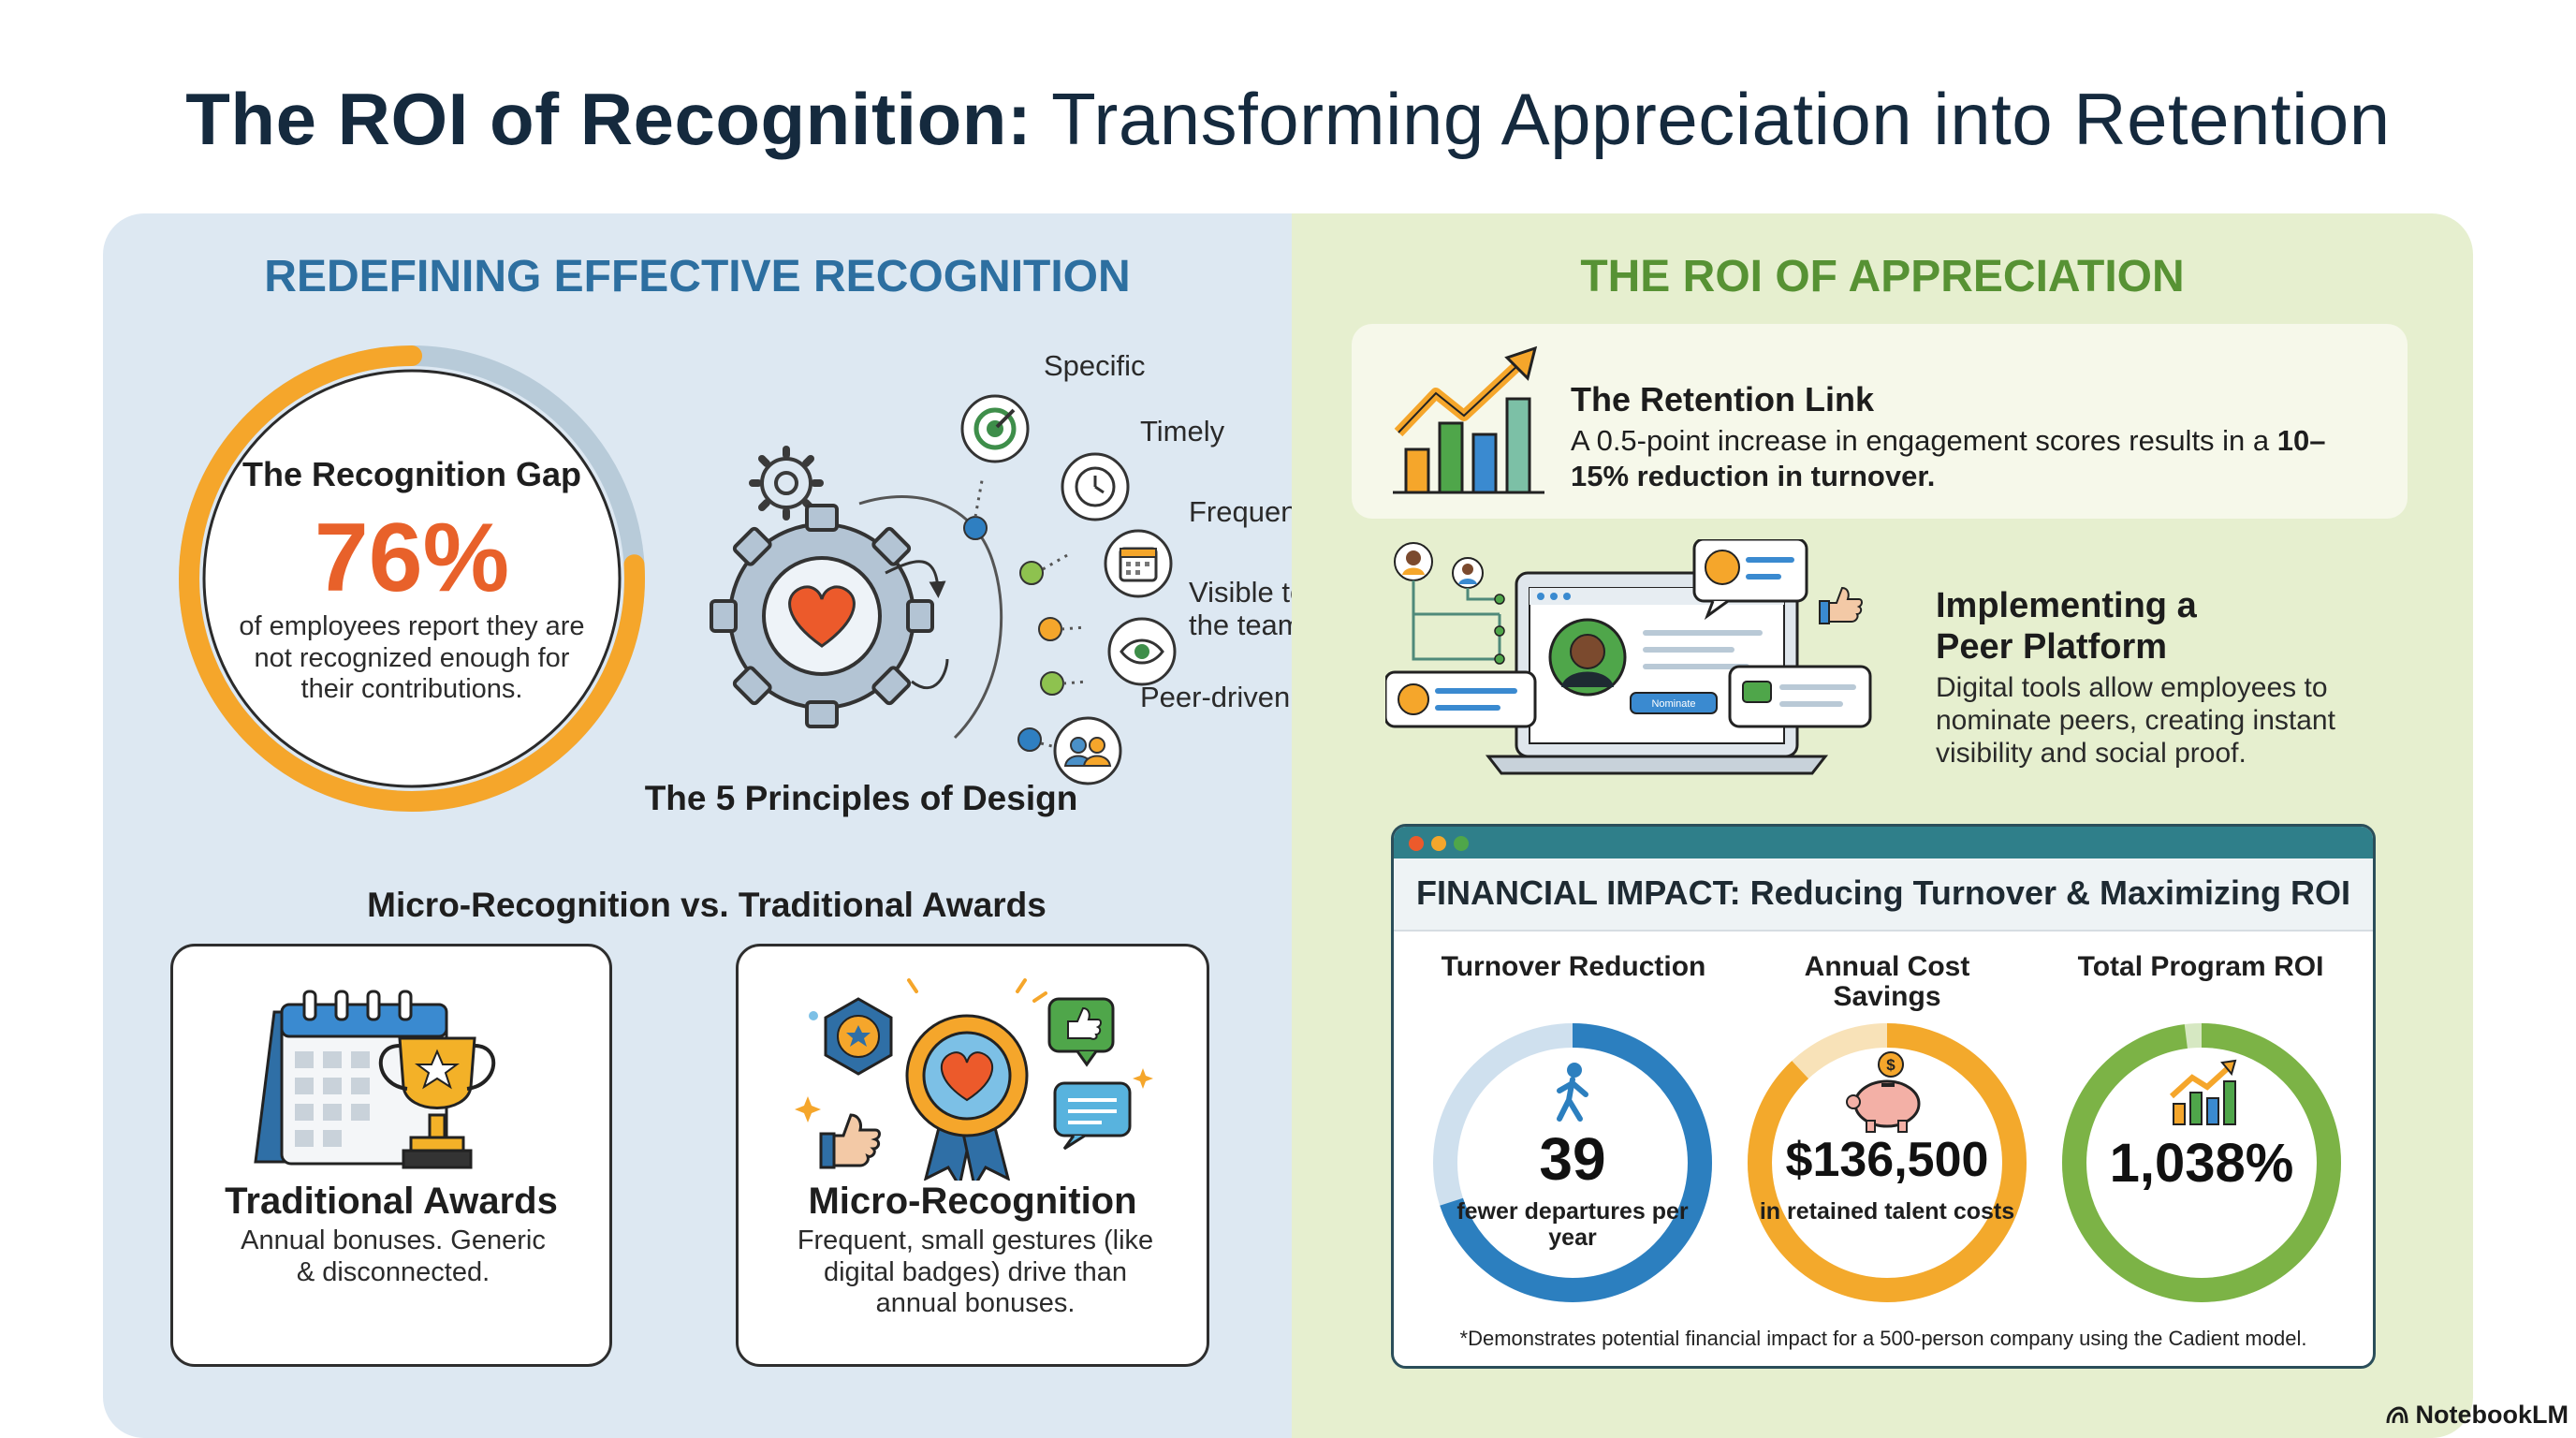 Image resolution: width=2576 pixels, height=1438 pixels. I want to click on title-bold: The ROI of Recognition:, so click(608, 119).